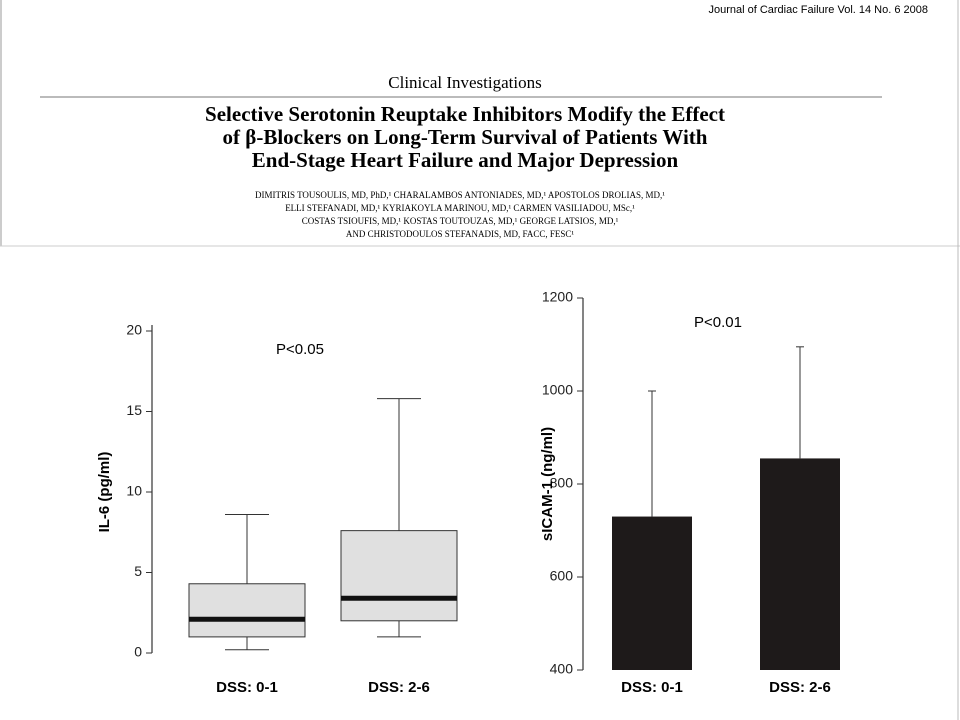 The image size is (960, 720). I want to click on y-axis-label: sICAM-1 (ng/ml), so click(547, 484).